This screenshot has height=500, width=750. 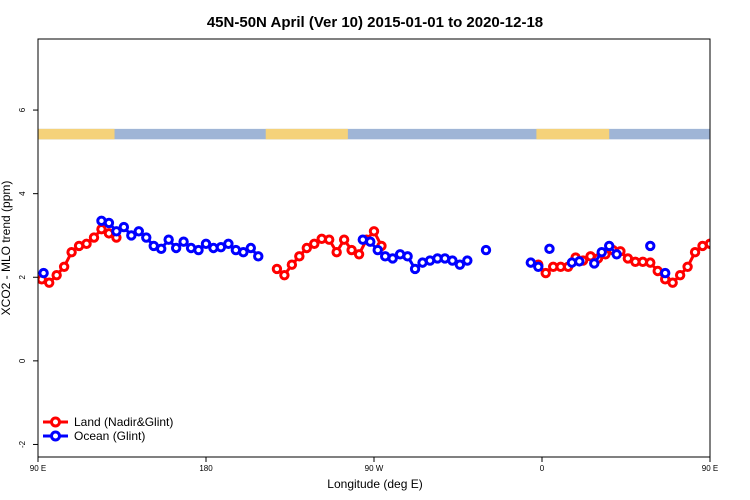 I want to click on legend: Land (Nadir&Glint) Ocean (Glint), so click(x=108, y=429).